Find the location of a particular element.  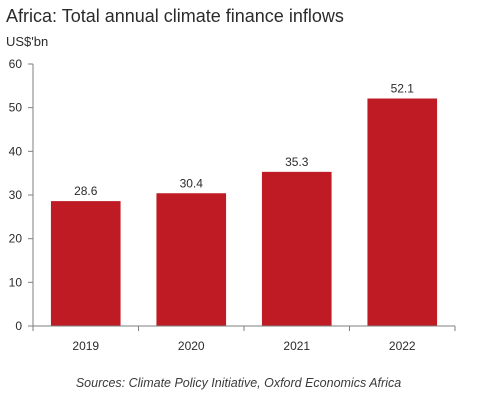

x-tick-label-2019: 2019 is located at coordinates (85, 346).